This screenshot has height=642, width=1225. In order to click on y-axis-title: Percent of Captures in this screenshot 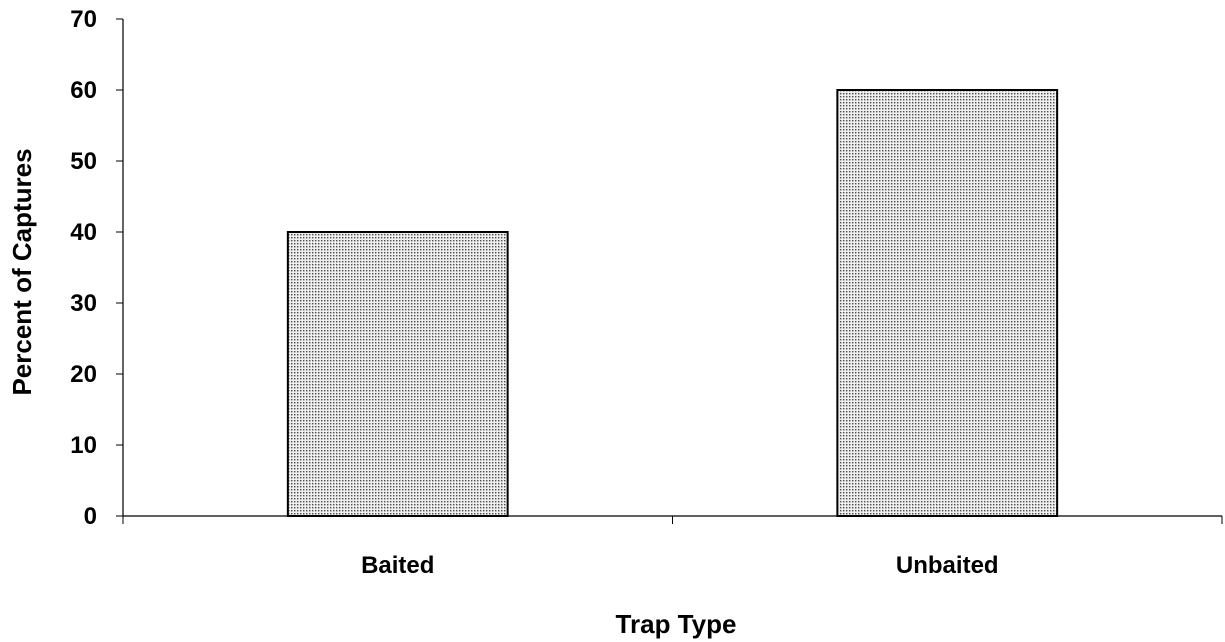, I will do `click(22, 271)`.